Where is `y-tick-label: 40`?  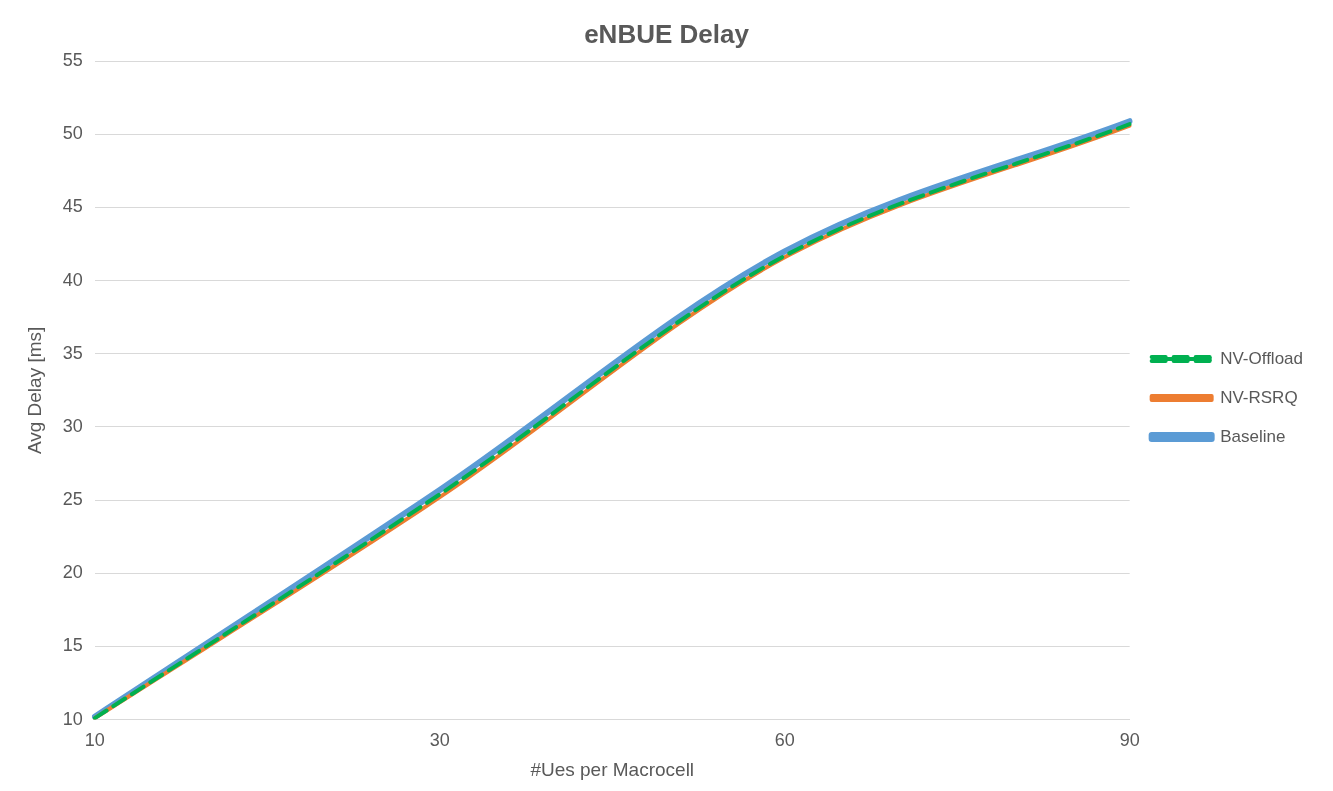
y-tick-label: 40 is located at coordinates (72, 279).